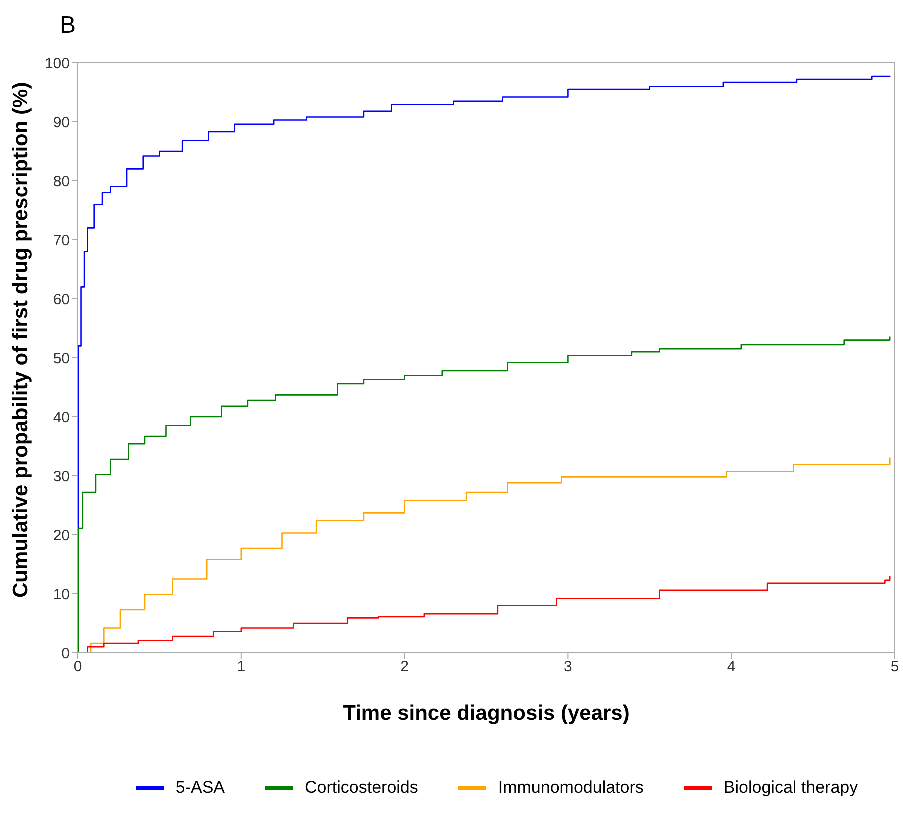  Describe the element at coordinates (731, 667) in the screenshot. I see `x-tick-label: 4` at that location.